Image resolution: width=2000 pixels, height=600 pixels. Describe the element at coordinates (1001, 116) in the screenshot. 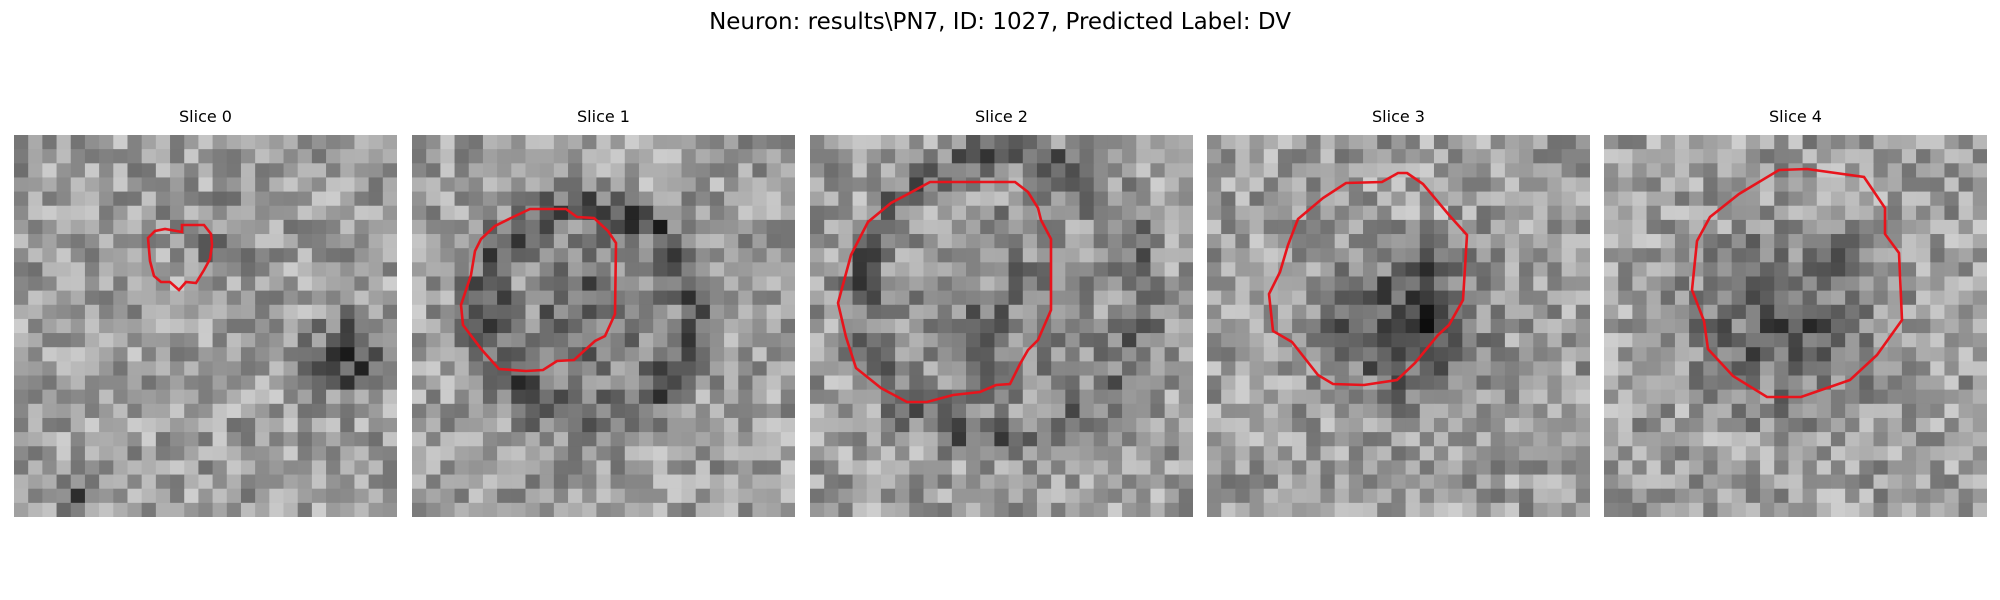

I see `slice-title: Slice 2` at that location.